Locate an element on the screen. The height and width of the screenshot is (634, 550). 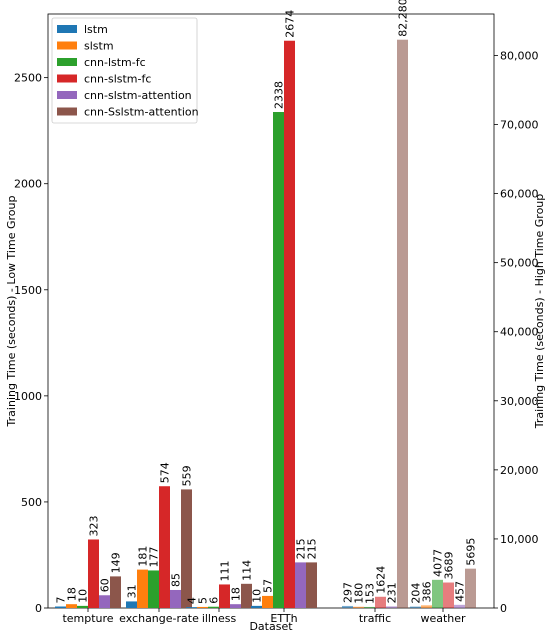
data-label-traffic-lstm: 297 is located at coordinates (348, 592).